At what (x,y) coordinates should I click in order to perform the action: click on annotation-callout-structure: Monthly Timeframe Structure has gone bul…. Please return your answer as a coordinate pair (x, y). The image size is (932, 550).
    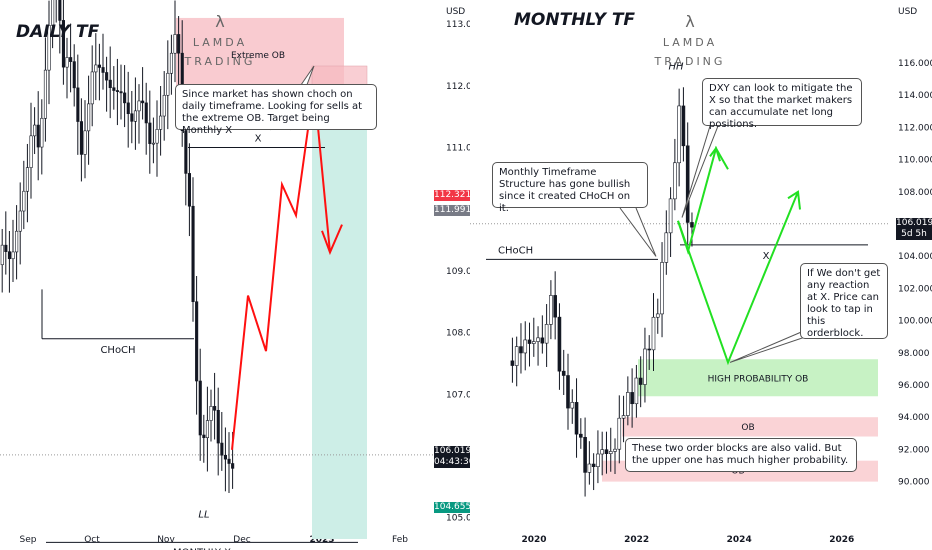
    Looking at the image, I should click on (570, 188).